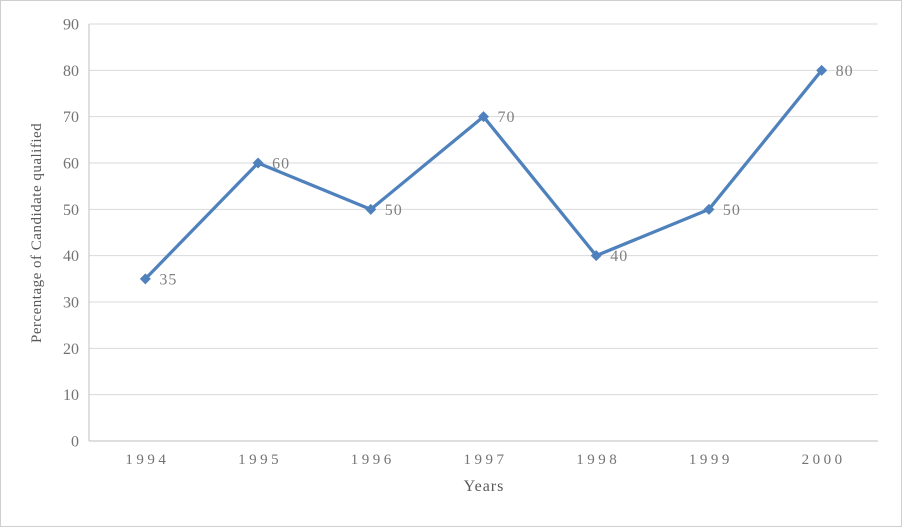  What do you see at coordinates (484, 486) in the screenshot?
I see `x-axis-title: Years` at bounding box center [484, 486].